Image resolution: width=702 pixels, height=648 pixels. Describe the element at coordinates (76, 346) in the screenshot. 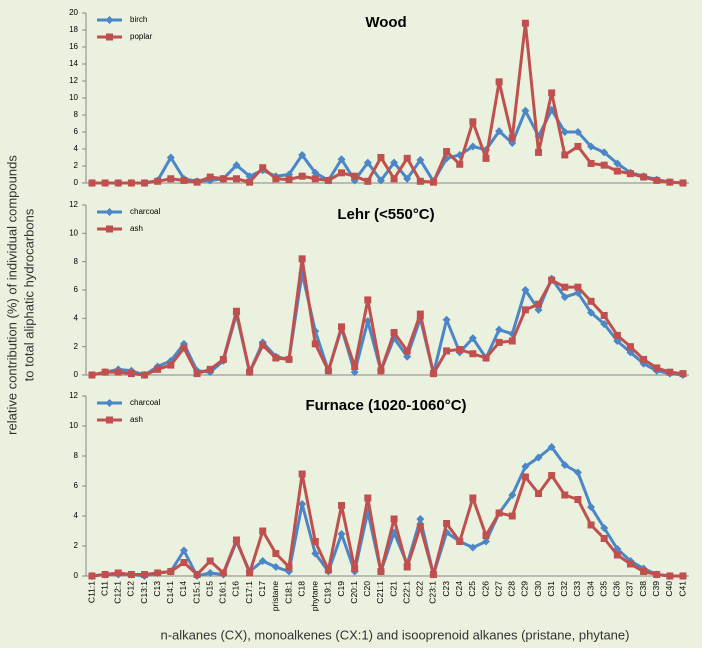

I see `y-tick-label: 2` at that location.